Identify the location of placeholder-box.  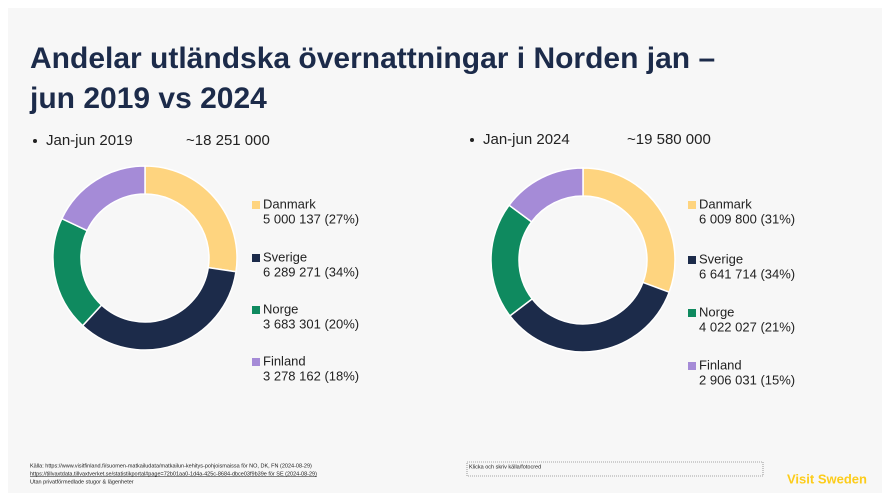
(615, 469).